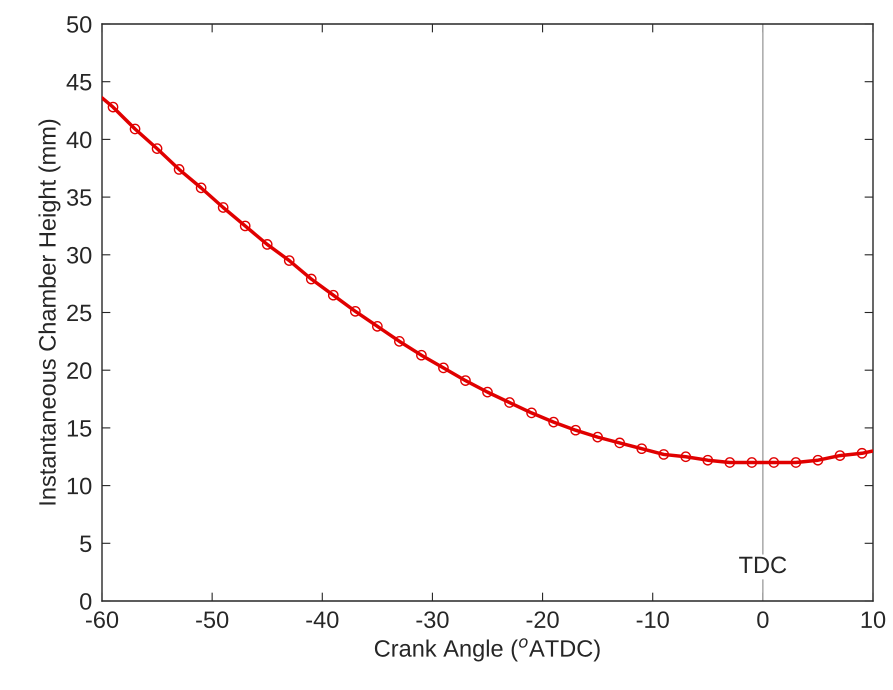 Image resolution: width=893 pixels, height=690 pixels. Describe the element at coordinates (487, 650) in the screenshot. I see `x-axis-title: Crank Angle ($^{o}$ATDC)` at that location.